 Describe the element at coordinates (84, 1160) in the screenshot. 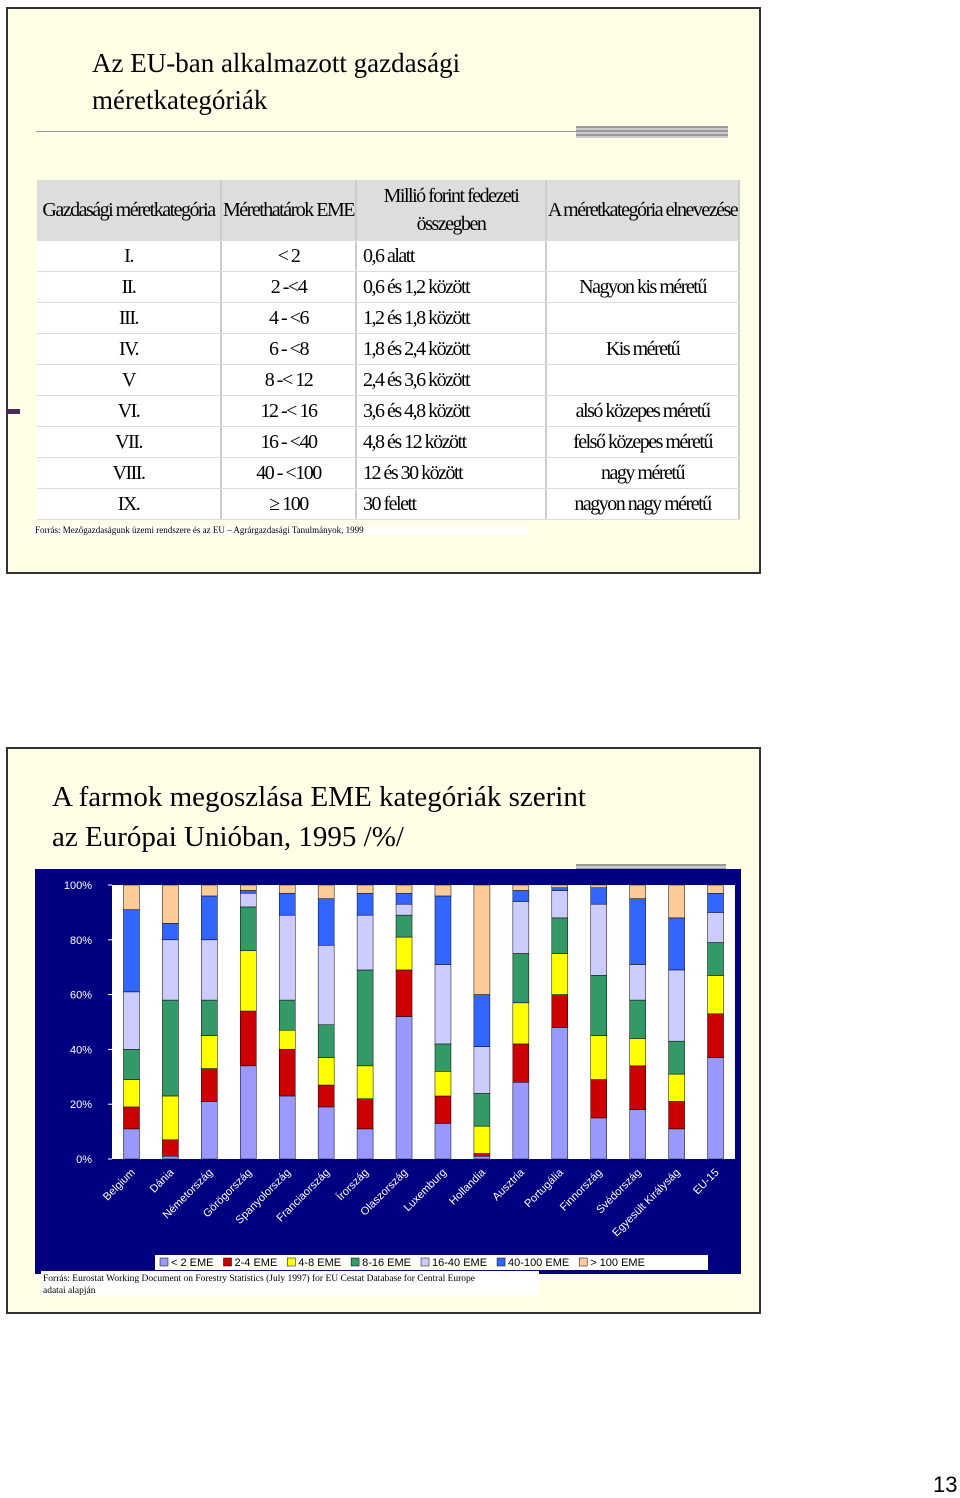

I see `y-tick-label: 0%` at that location.